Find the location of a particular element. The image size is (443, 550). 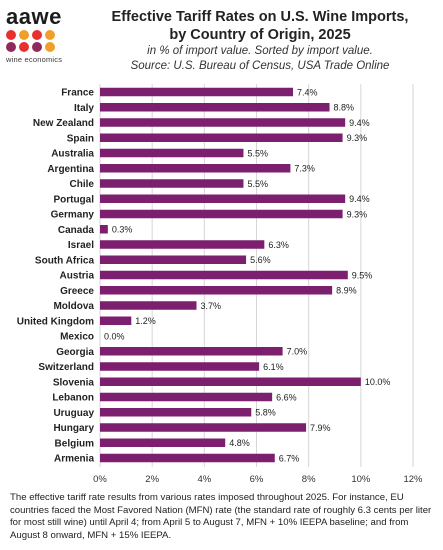

category-label: Switzerland is located at coordinates (66, 367).